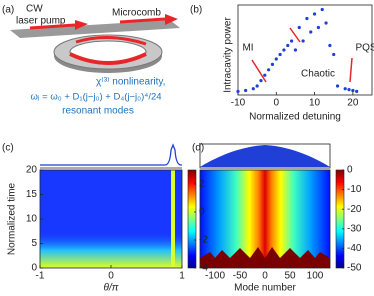 This screenshot has height=296, width=374. Describe the element at coordinates (315, 276) in the screenshot. I see `x-tick-label: 100` at that location.